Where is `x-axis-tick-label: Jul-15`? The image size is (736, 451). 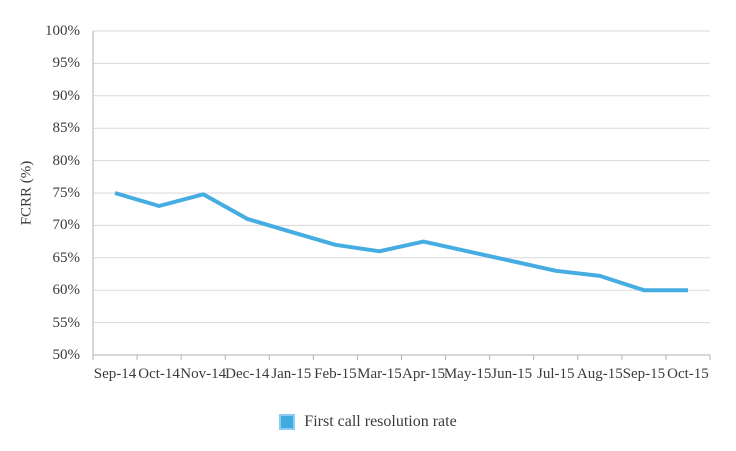
x-axis-tick-label: Jul-15 is located at coordinates (556, 374).